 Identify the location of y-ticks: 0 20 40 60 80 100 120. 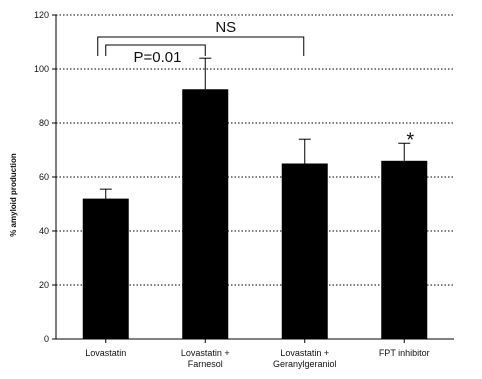
(45, 177).